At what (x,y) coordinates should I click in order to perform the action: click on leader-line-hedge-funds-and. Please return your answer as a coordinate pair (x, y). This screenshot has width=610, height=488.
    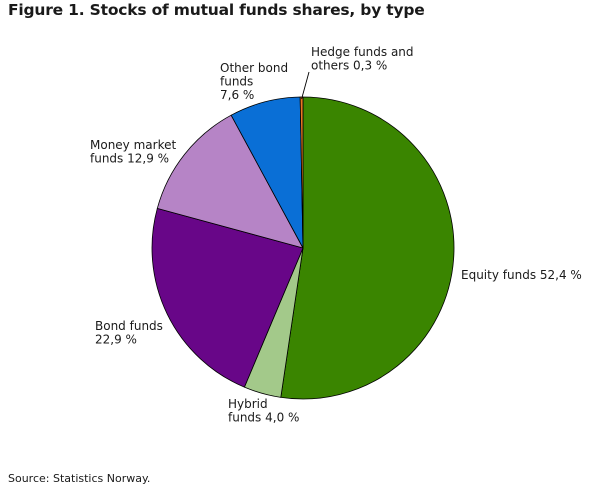
    Looking at the image, I should click on (305, 85).